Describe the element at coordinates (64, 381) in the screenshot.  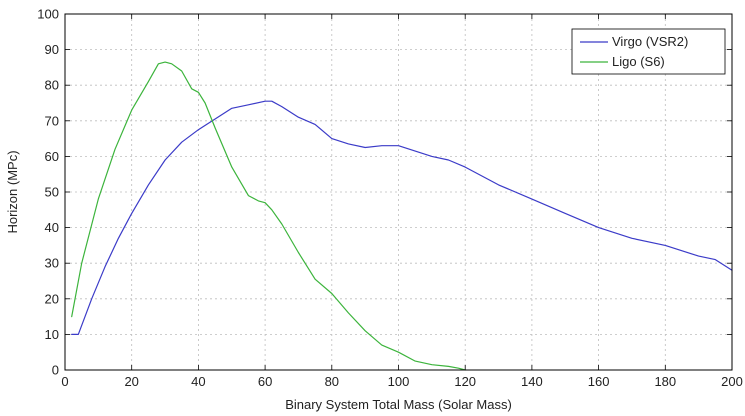
I see `x-tick-label: 0` at that location.